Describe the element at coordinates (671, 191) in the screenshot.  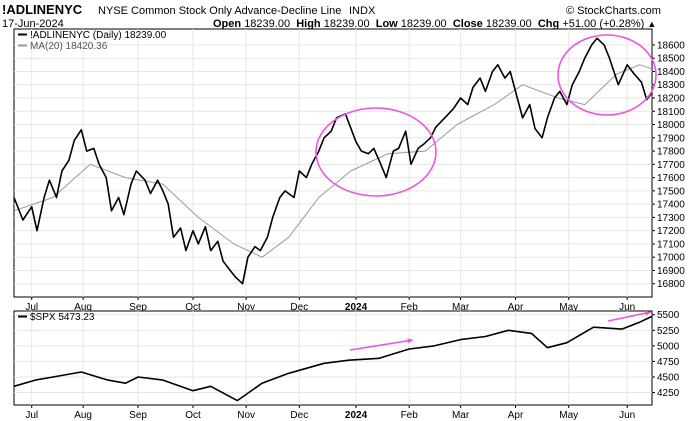
I see `y-tick-label: 17500` at that location.